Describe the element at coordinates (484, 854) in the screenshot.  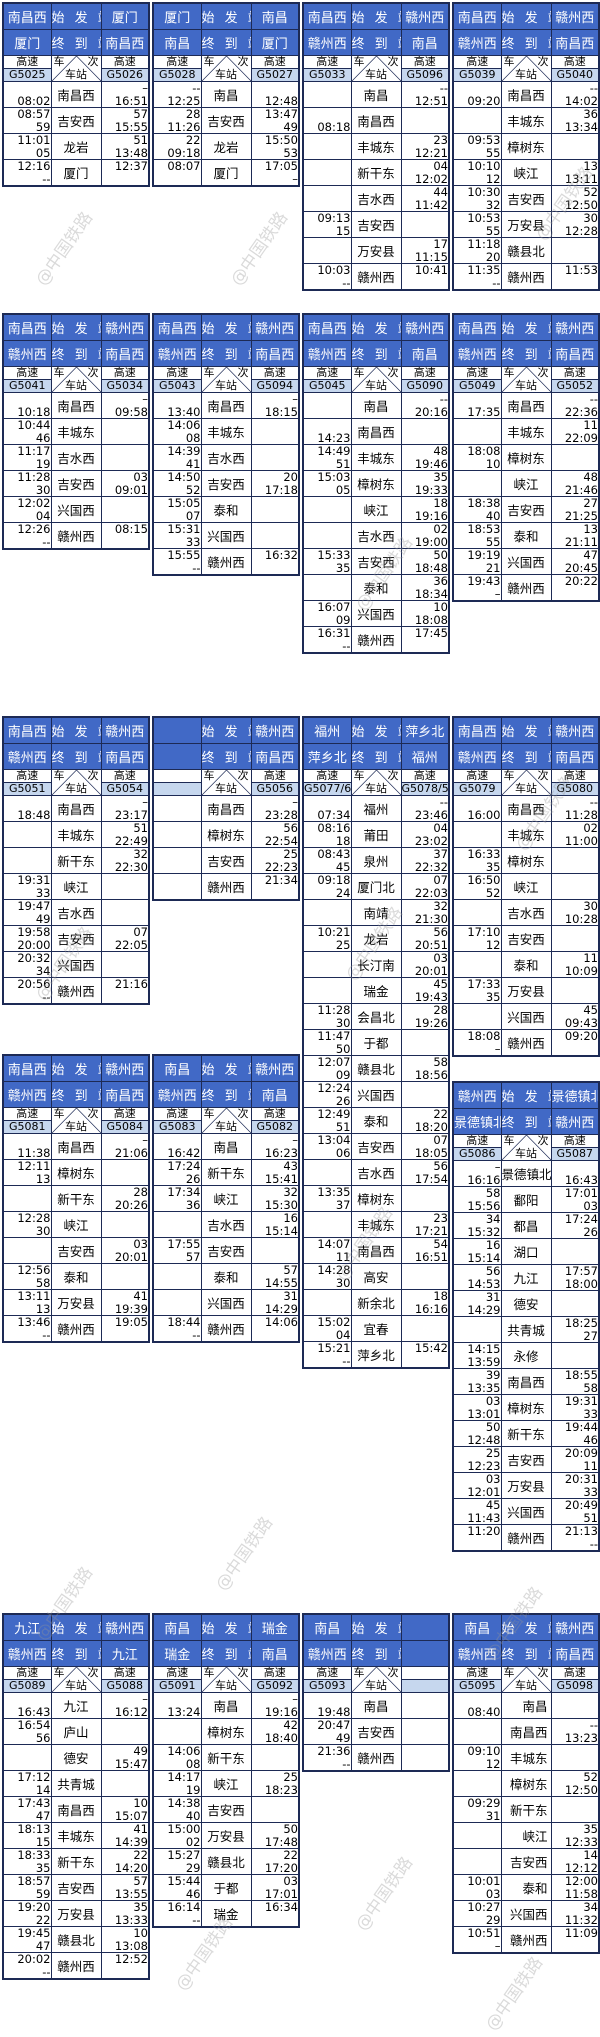
I see `time-upper: 16:33` at that location.